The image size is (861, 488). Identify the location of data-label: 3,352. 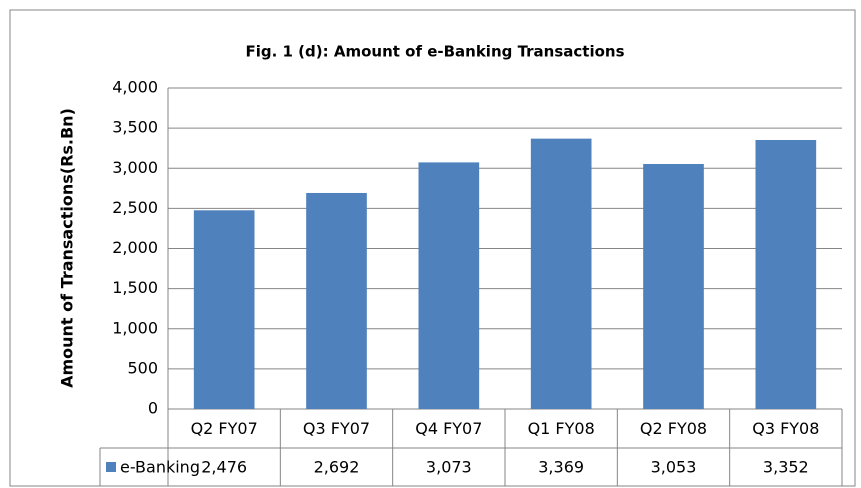
(786, 467).